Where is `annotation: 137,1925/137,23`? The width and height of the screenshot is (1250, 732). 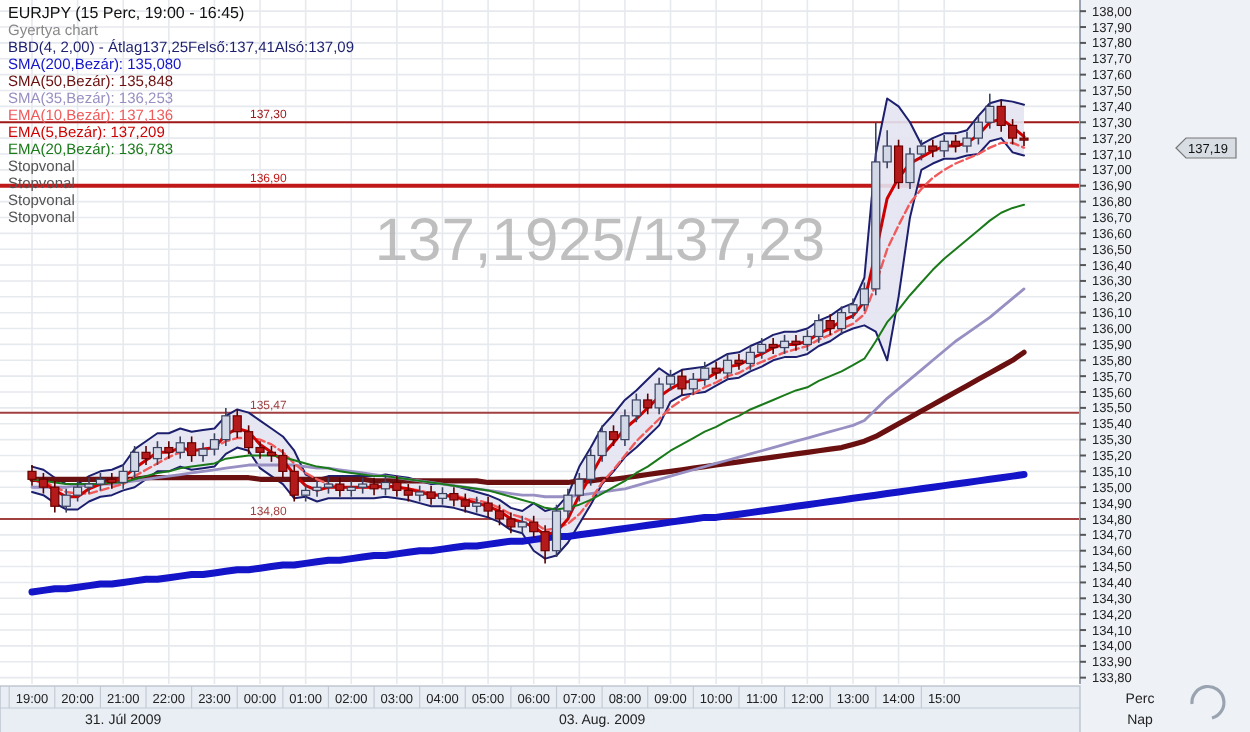
annotation: 137,1925/137,23 is located at coordinates (600, 241).